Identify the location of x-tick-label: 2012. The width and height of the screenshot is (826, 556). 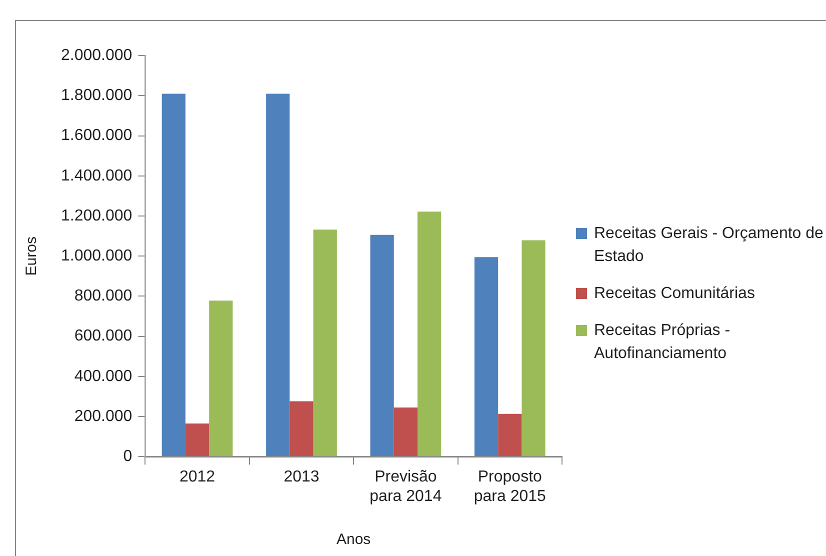
(197, 477).